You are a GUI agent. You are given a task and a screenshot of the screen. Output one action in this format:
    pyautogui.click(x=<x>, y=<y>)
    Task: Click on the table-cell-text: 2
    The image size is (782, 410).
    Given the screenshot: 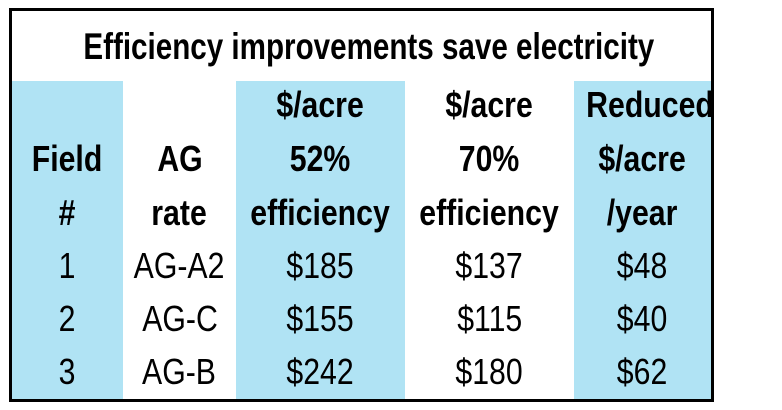 What is the action you would take?
    pyautogui.click(x=67, y=318)
    